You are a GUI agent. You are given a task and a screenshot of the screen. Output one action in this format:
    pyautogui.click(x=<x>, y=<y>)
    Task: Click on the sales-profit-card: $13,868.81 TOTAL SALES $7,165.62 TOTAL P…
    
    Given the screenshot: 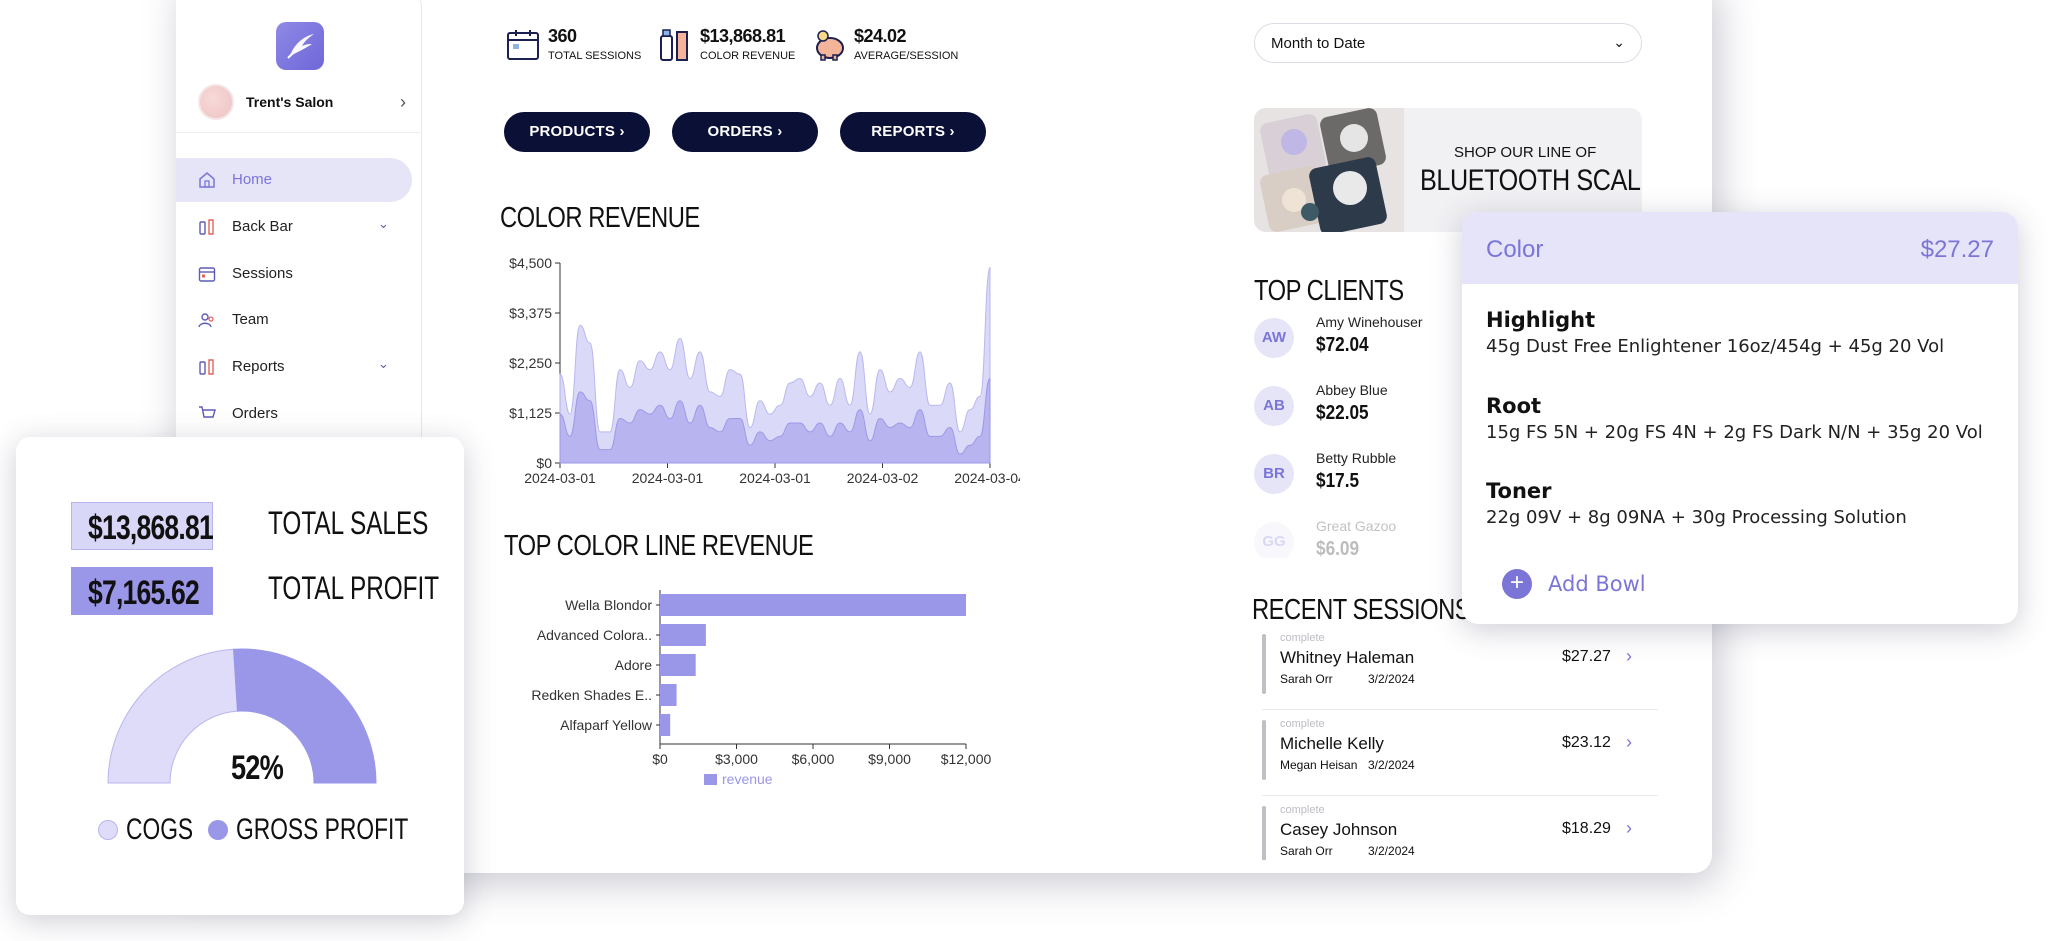 What is the action you would take?
    pyautogui.click(x=240, y=676)
    